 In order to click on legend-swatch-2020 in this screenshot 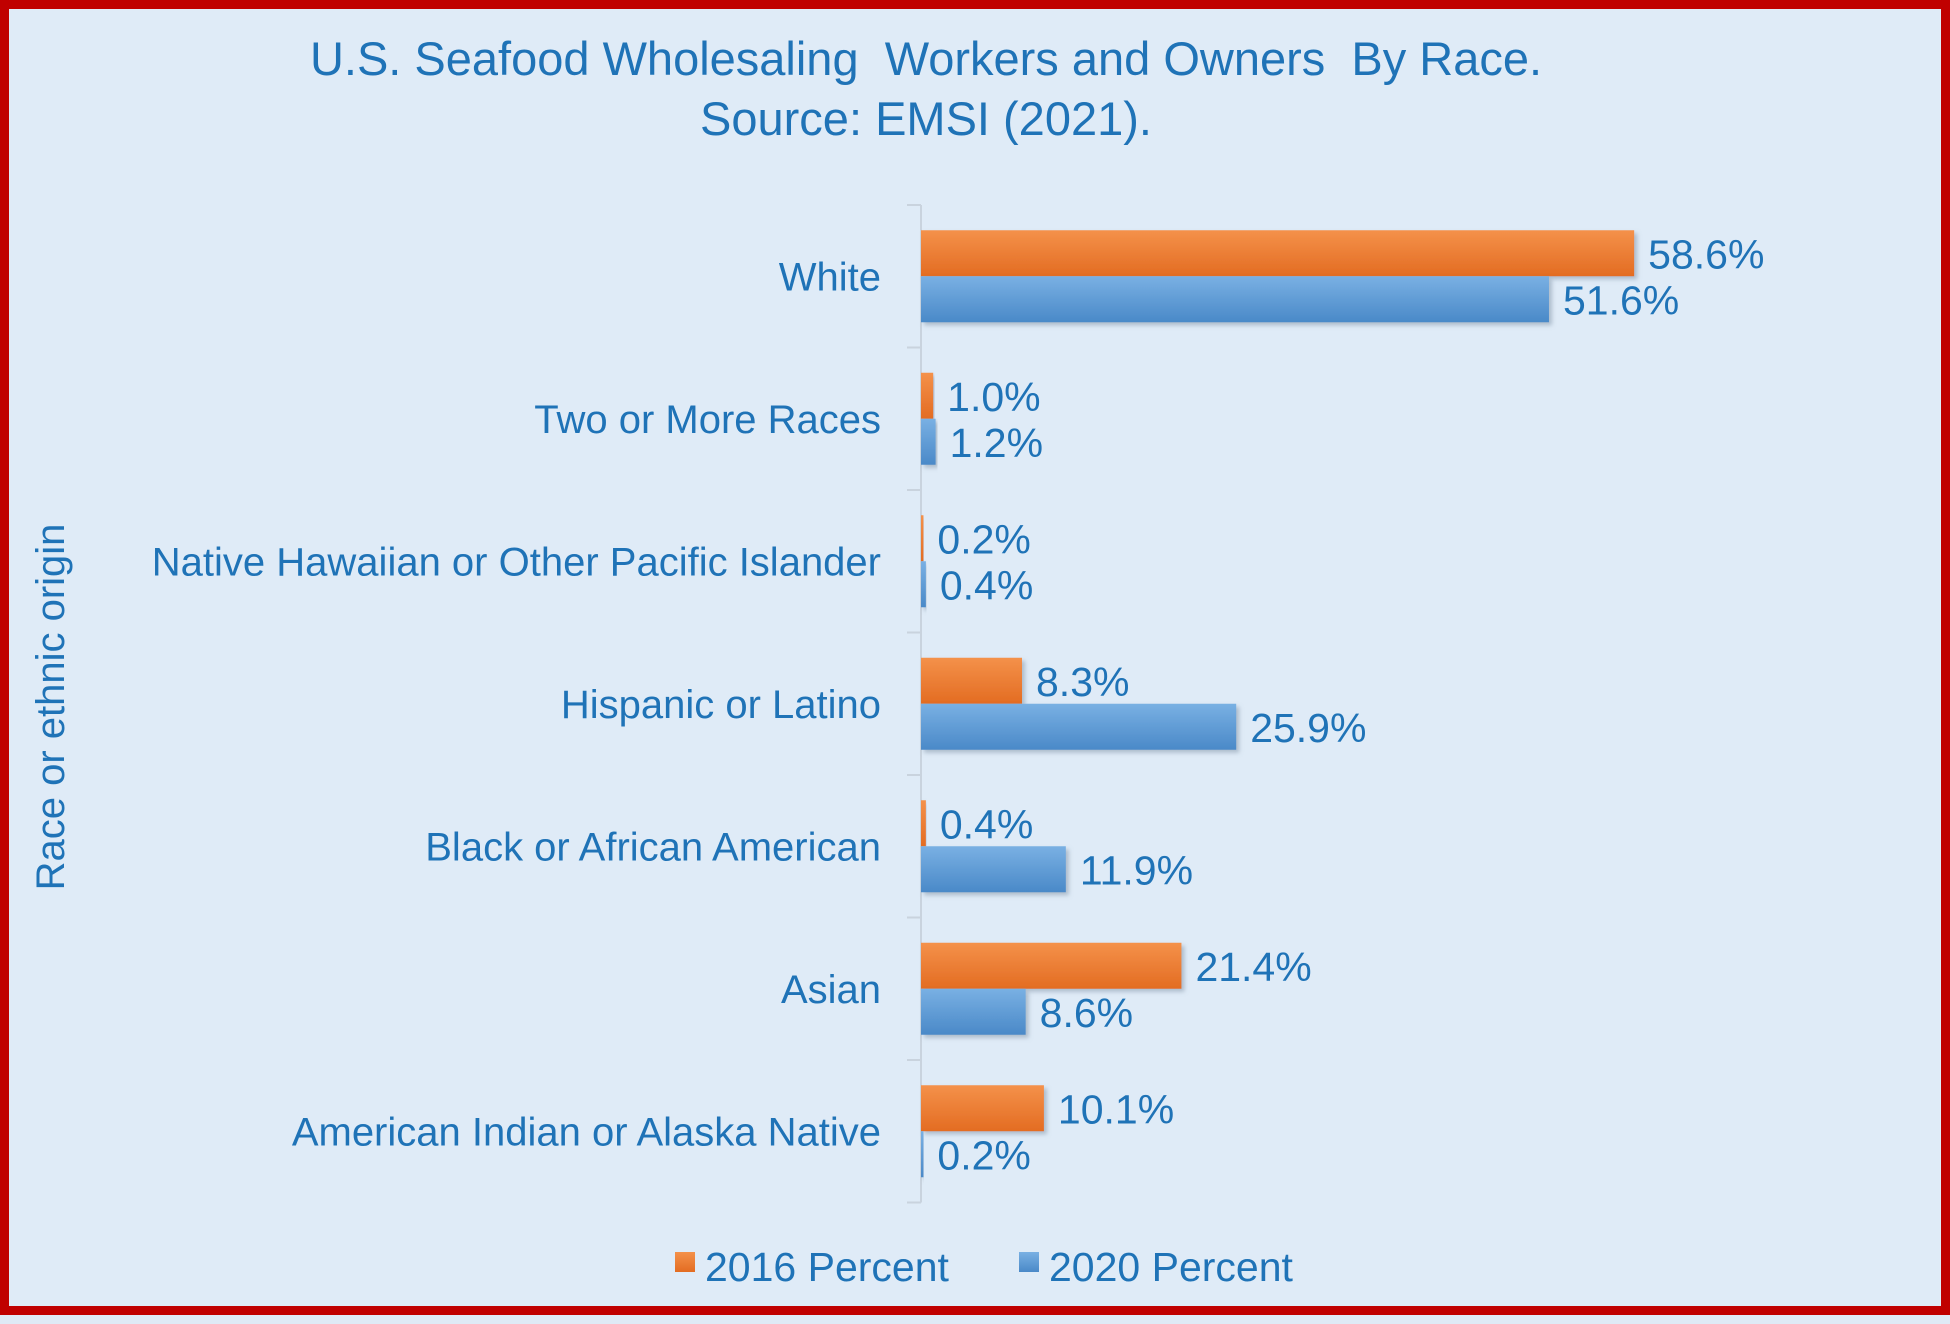, I will do `click(1029, 1262)`.